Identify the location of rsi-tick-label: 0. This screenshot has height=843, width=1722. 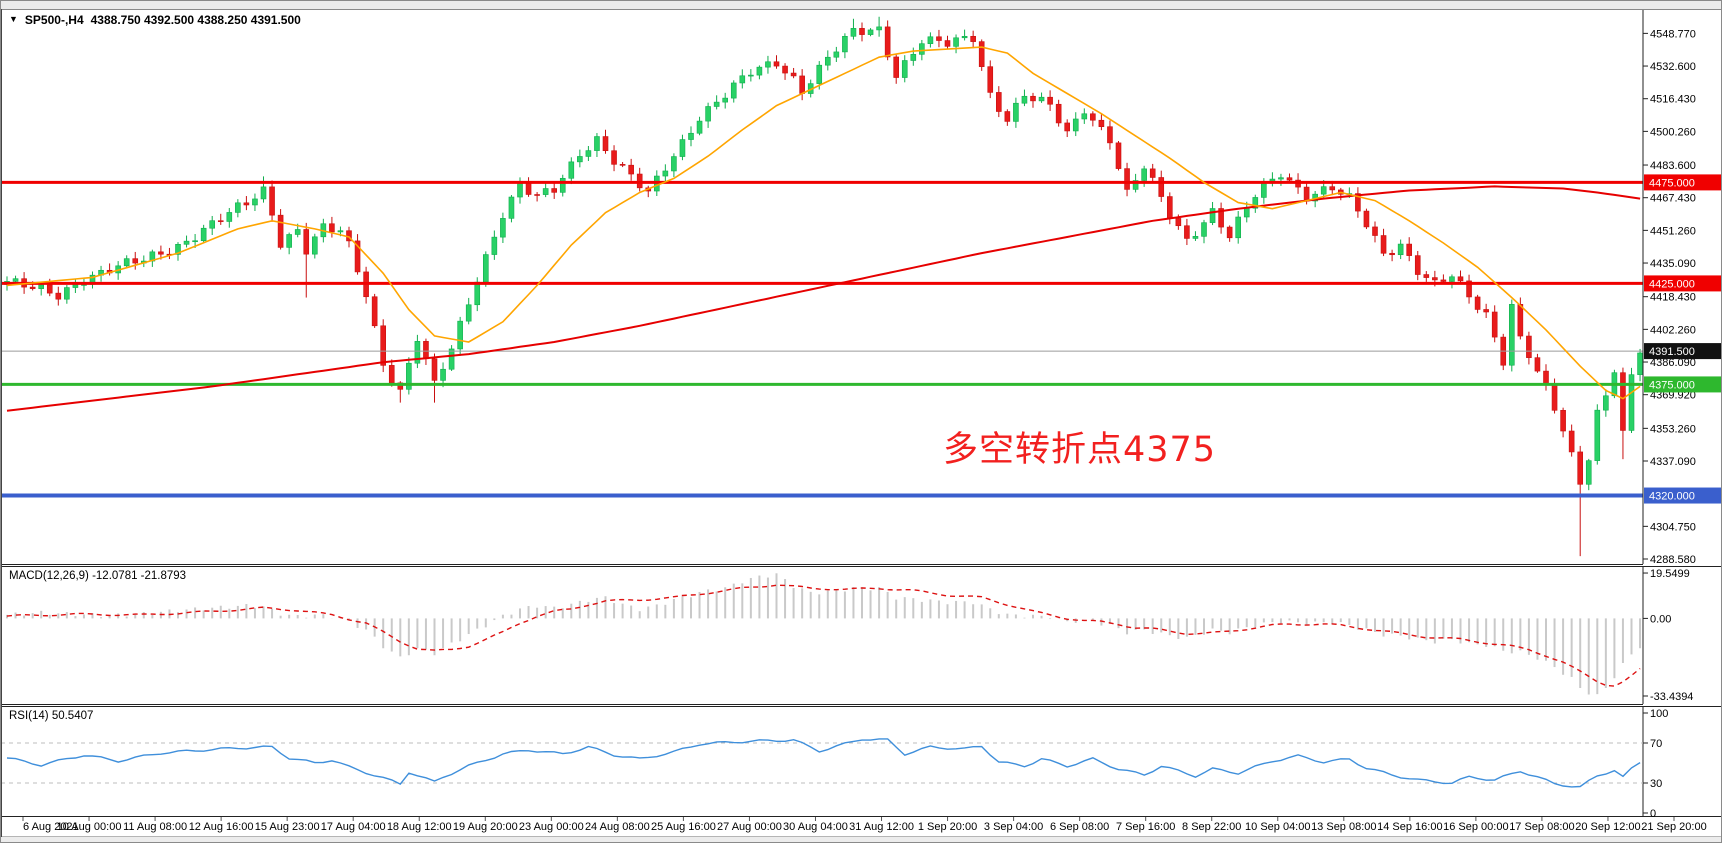
(1653, 814).